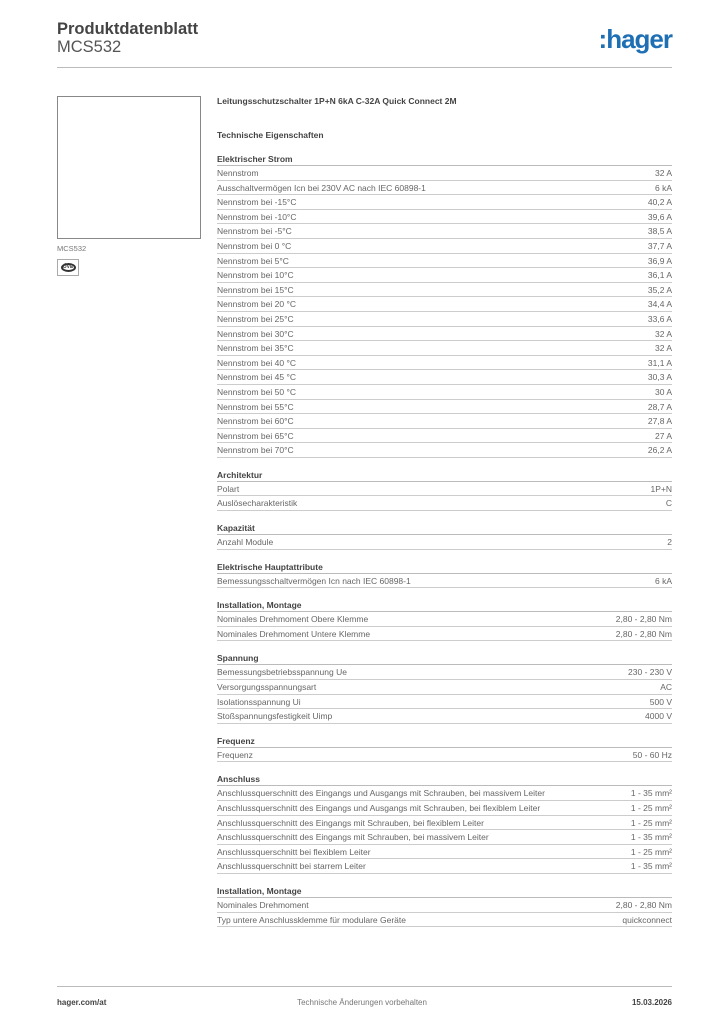 Image resolution: width=724 pixels, height=1024 pixels. What do you see at coordinates (444, 475) in the screenshot?
I see `section-heading: Architektur` at bounding box center [444, 475].